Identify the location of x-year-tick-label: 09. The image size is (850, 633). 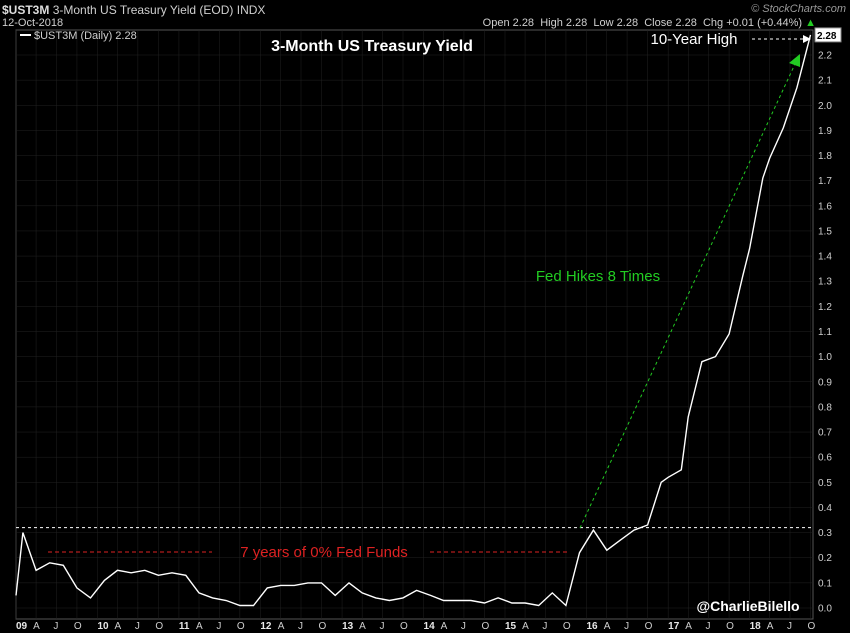
(22, 626).